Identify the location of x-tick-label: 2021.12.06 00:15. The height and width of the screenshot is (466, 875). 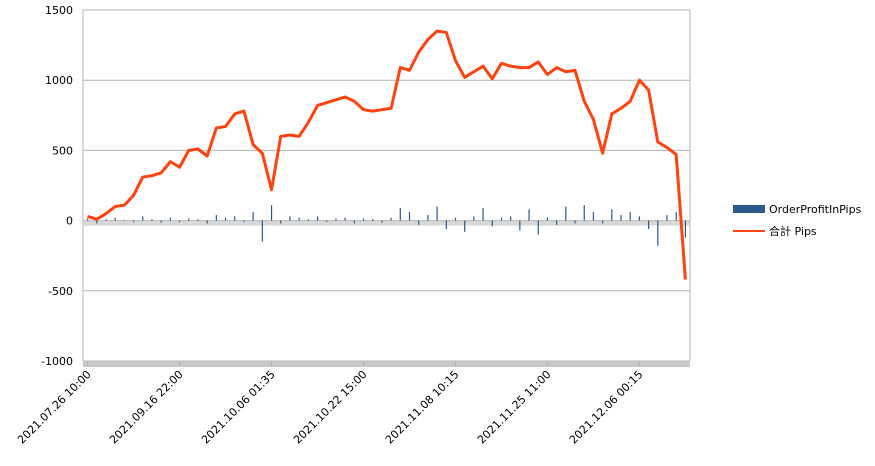
(606, 407).